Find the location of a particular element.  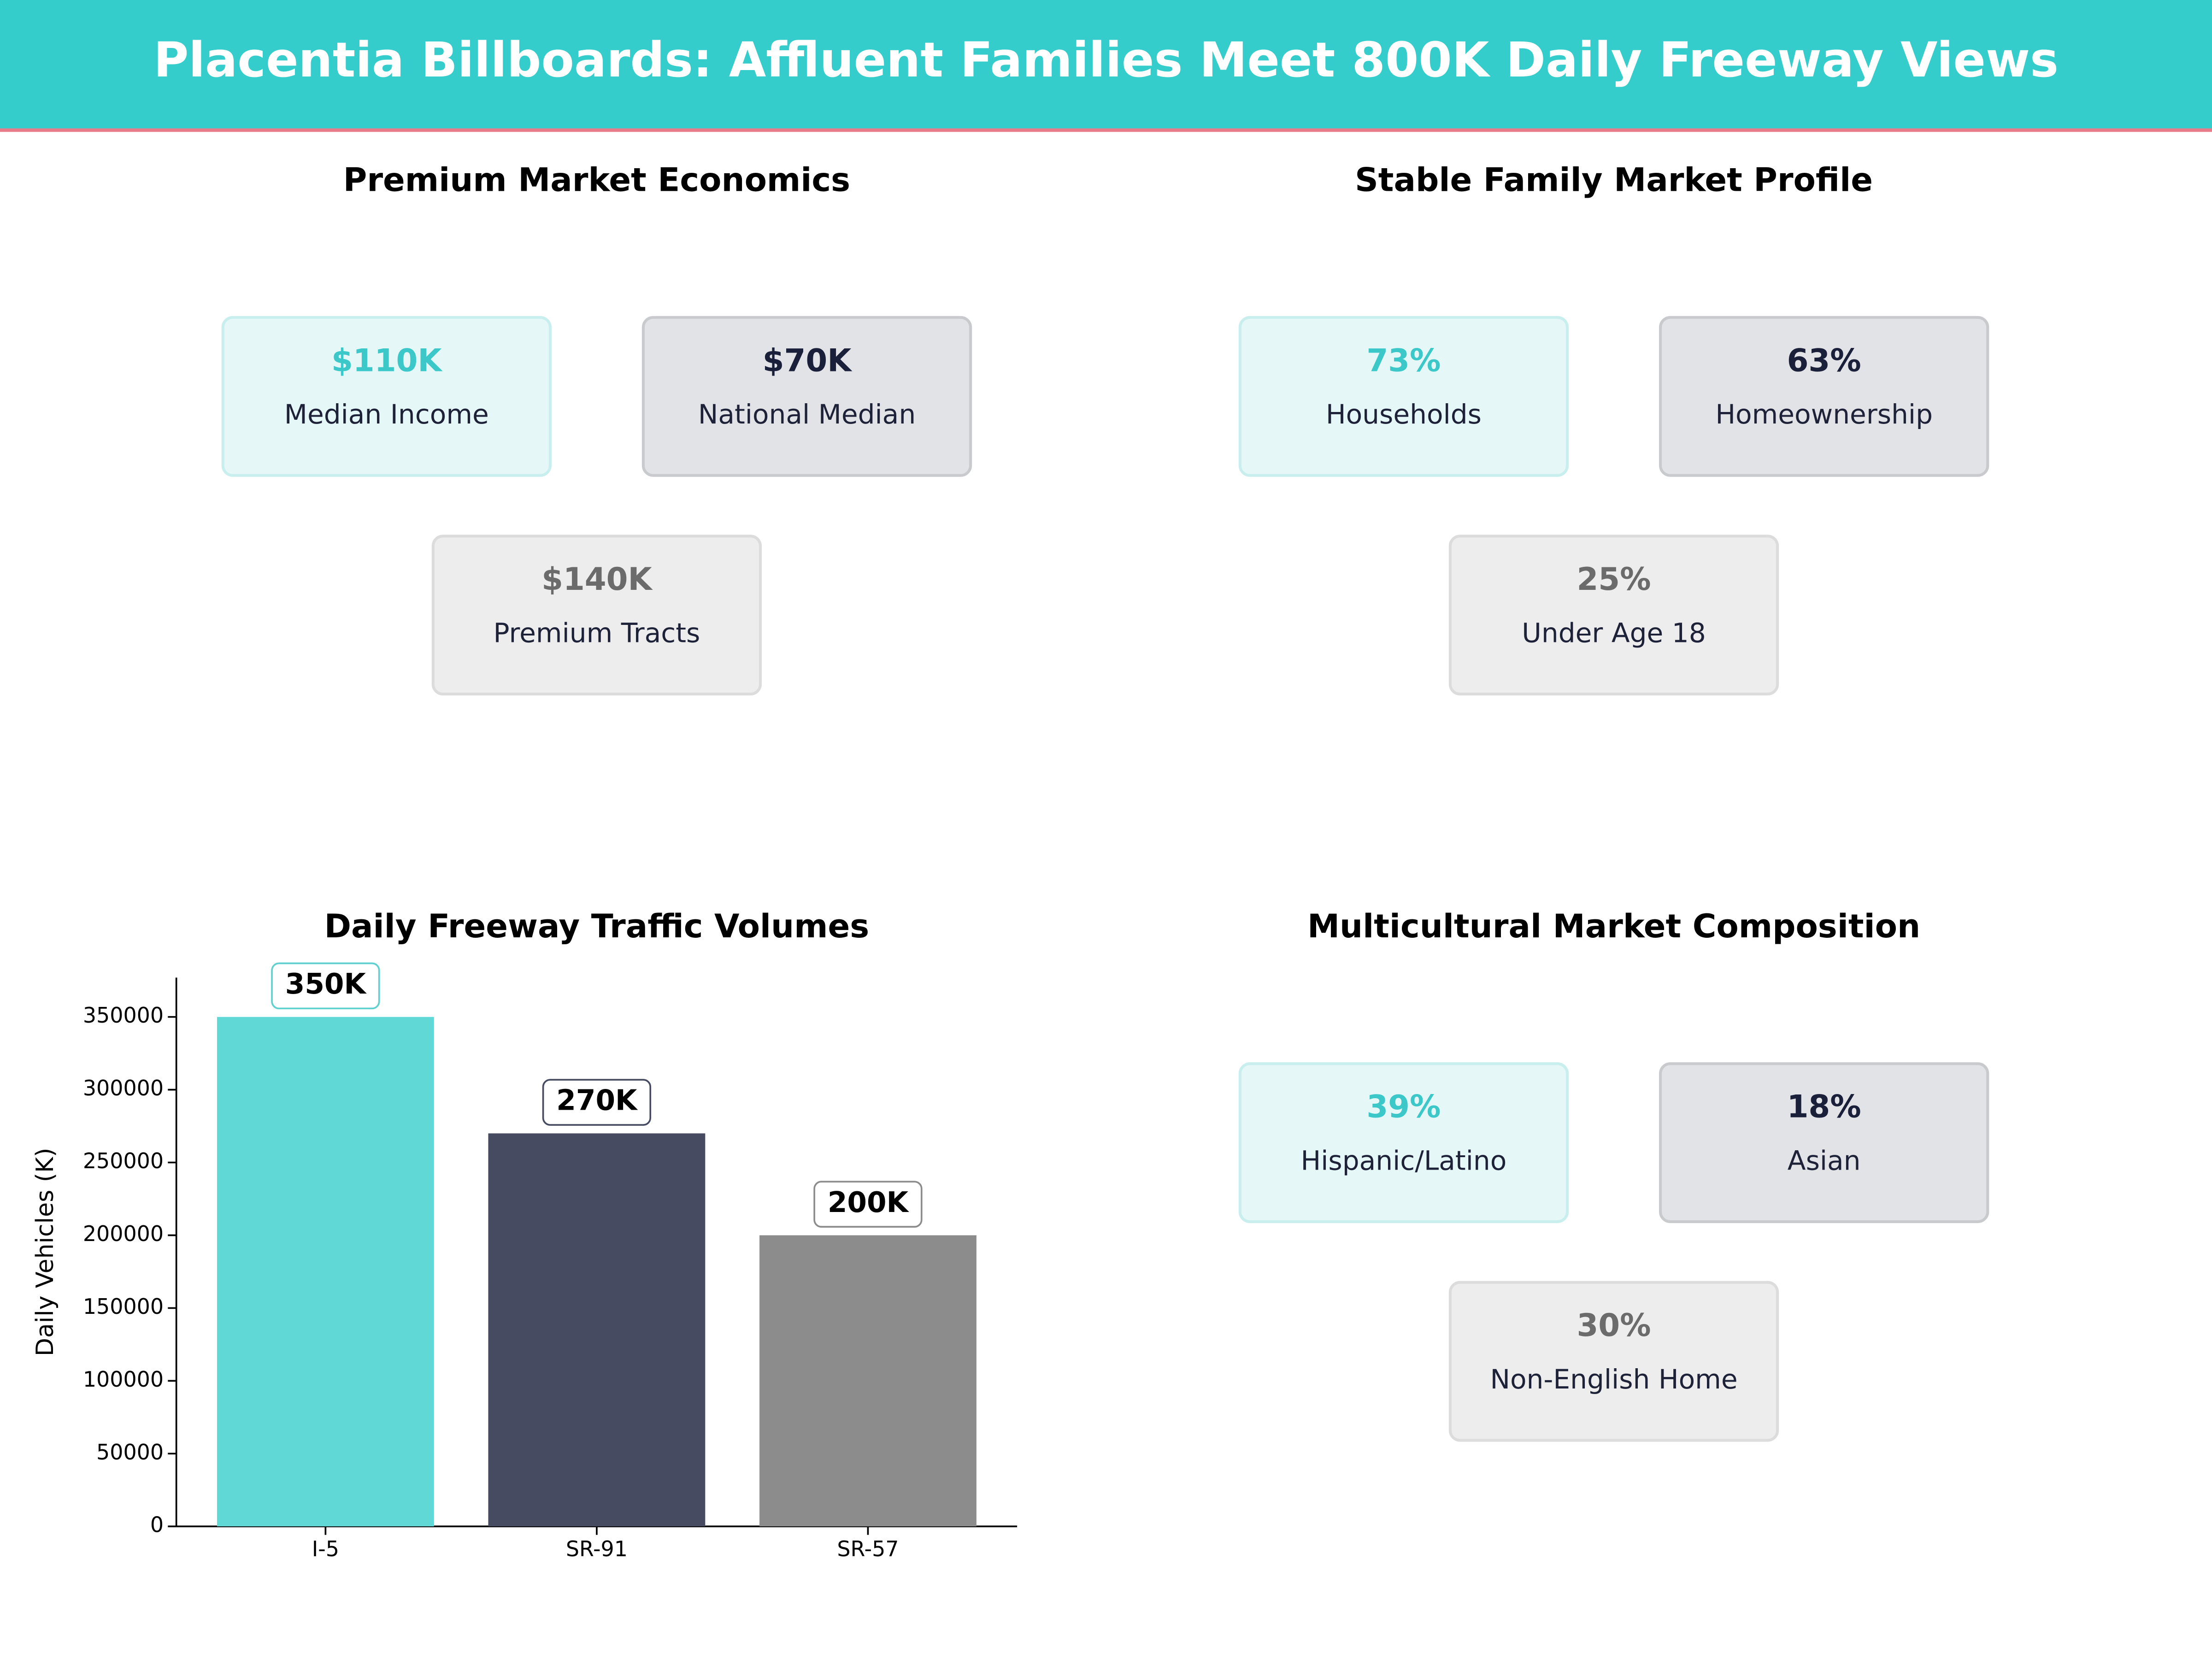

chart-title: Daily Freeway Traffic Volumes is located at coordinates (597, 926).